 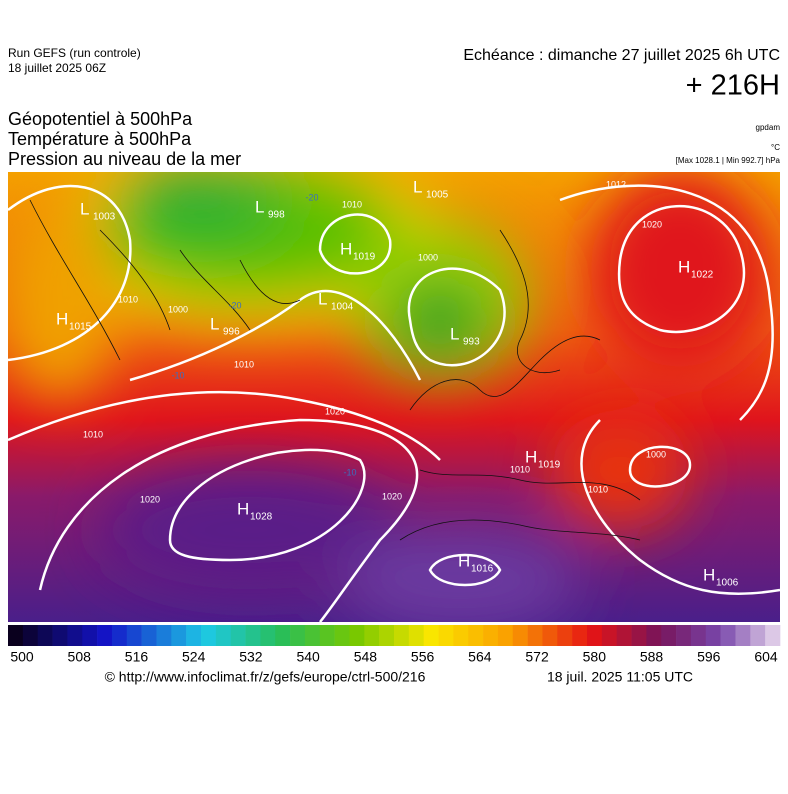 I want to click on temperature-label: -10, so click(x=177, y=375).